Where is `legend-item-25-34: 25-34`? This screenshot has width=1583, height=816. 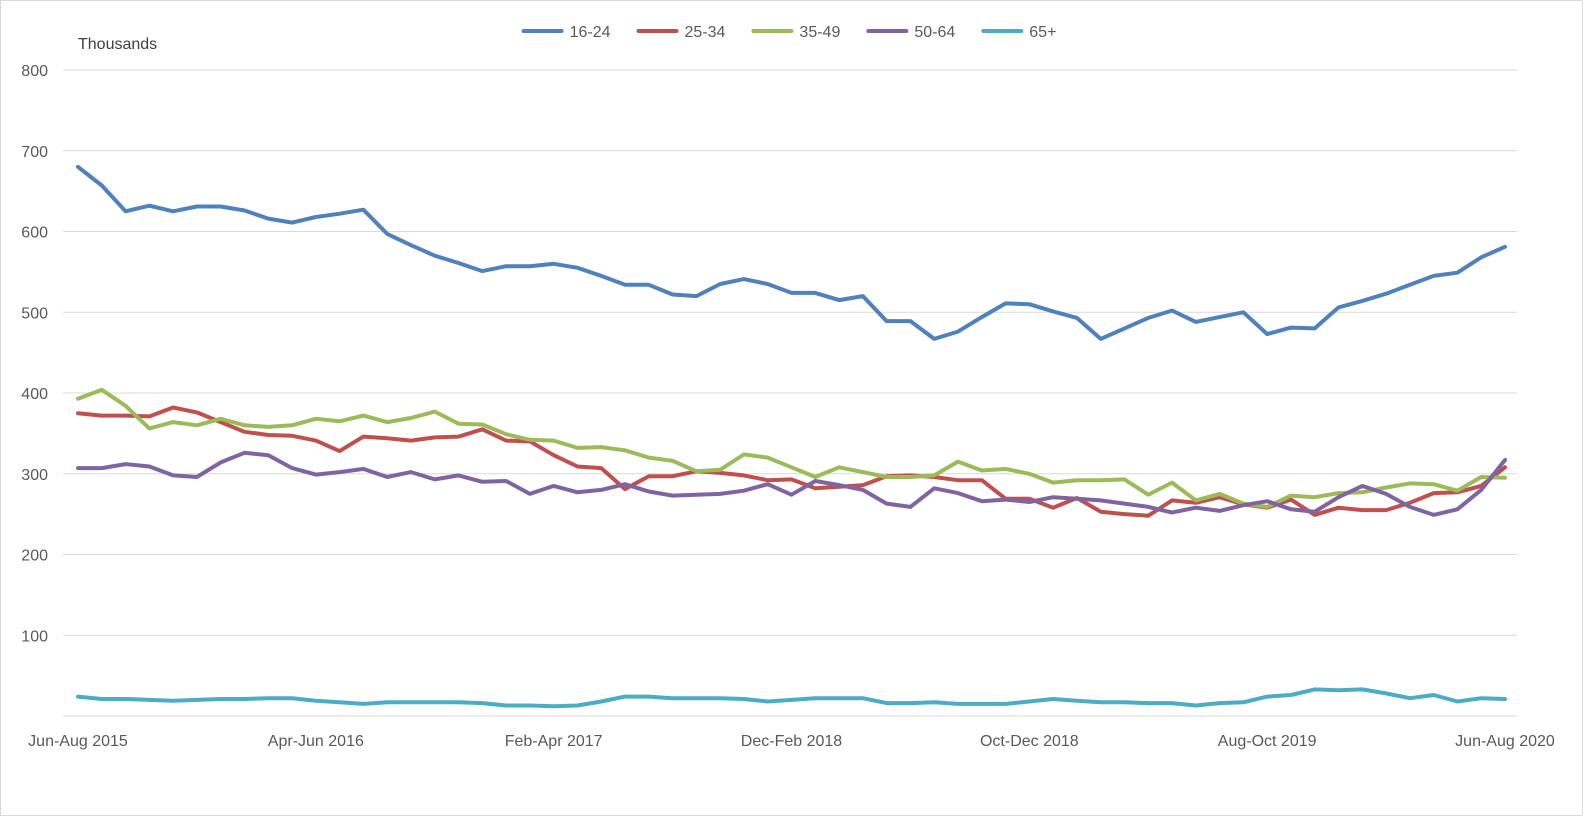 legend-item-25-34: 25-34 is located at coordinates (681, 32).